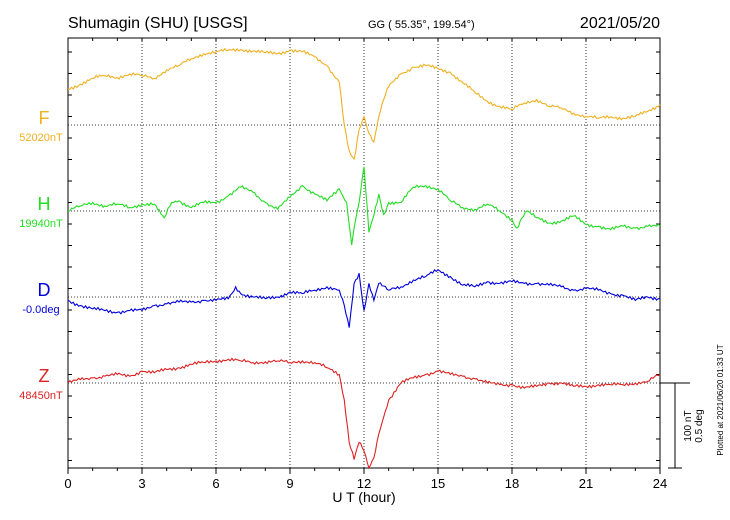 This screenshot has width=730, height=520. I want to click on date-label: 2021/05/20, so click(620, 23).